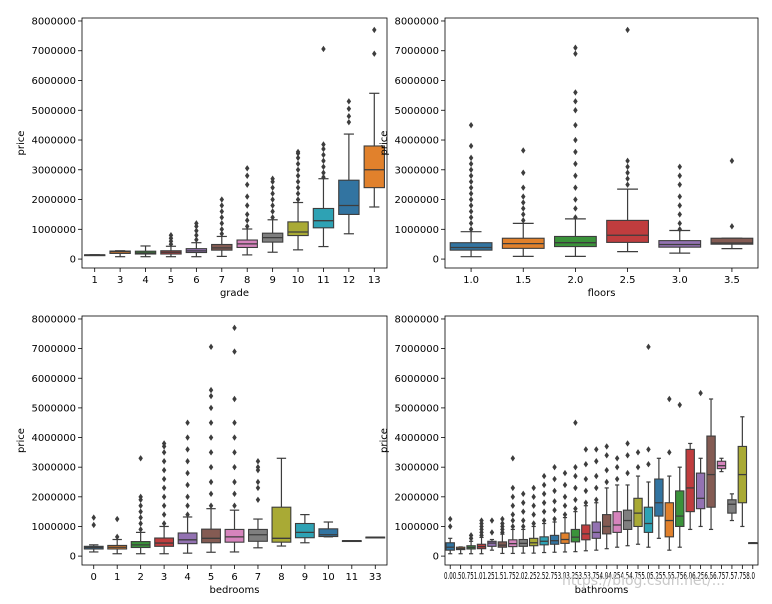  What do you see at coordinates (628, 280) in the screenshot?
I see `x-tick-label: 2.5` at bounding box center [628, 280].